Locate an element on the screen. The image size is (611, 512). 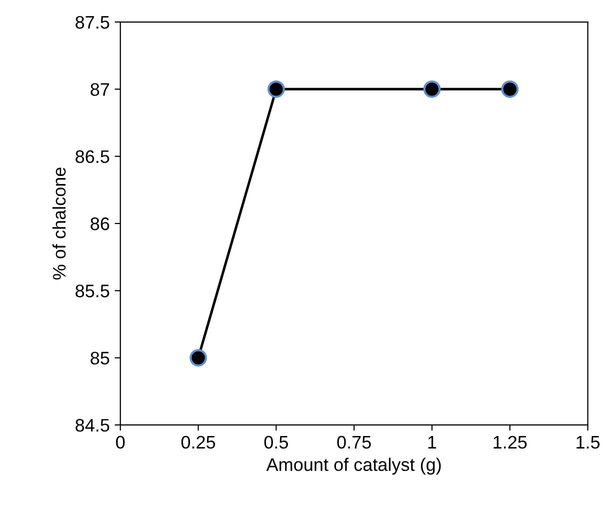
x-tick-label: 1.25 is located at coordinates (510, 442).